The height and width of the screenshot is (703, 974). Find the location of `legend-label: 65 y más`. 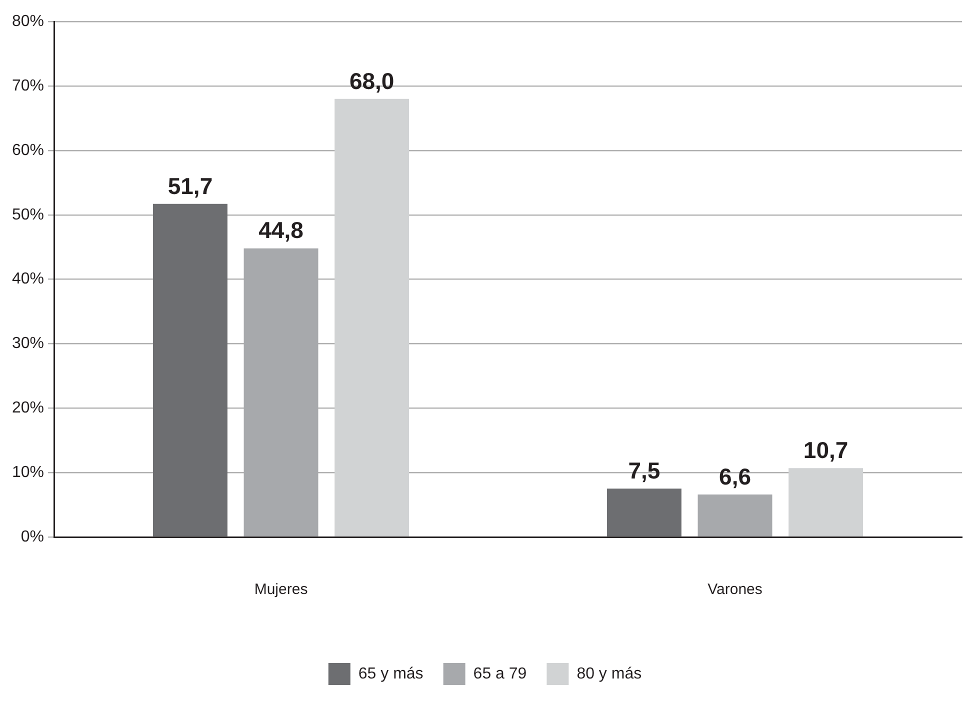

legend-label: 65 y más is located at coordinates (391, 673).